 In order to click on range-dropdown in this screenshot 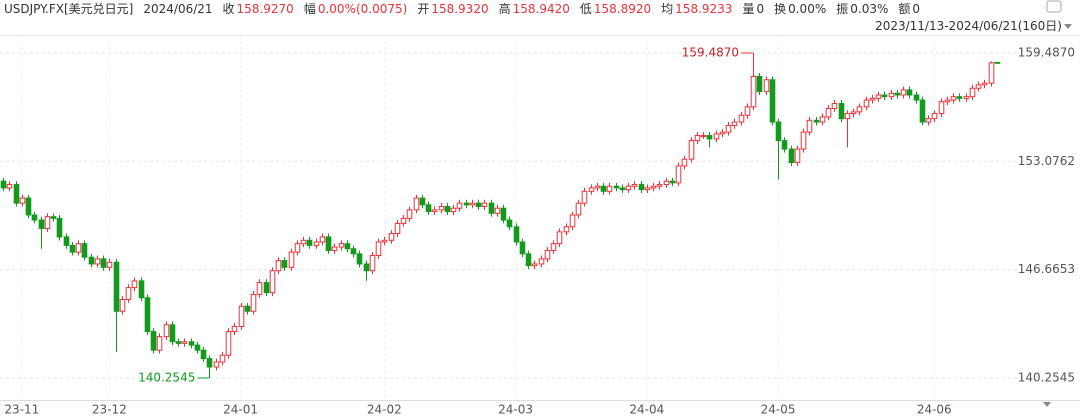, I will do `click(1068, 26)`.